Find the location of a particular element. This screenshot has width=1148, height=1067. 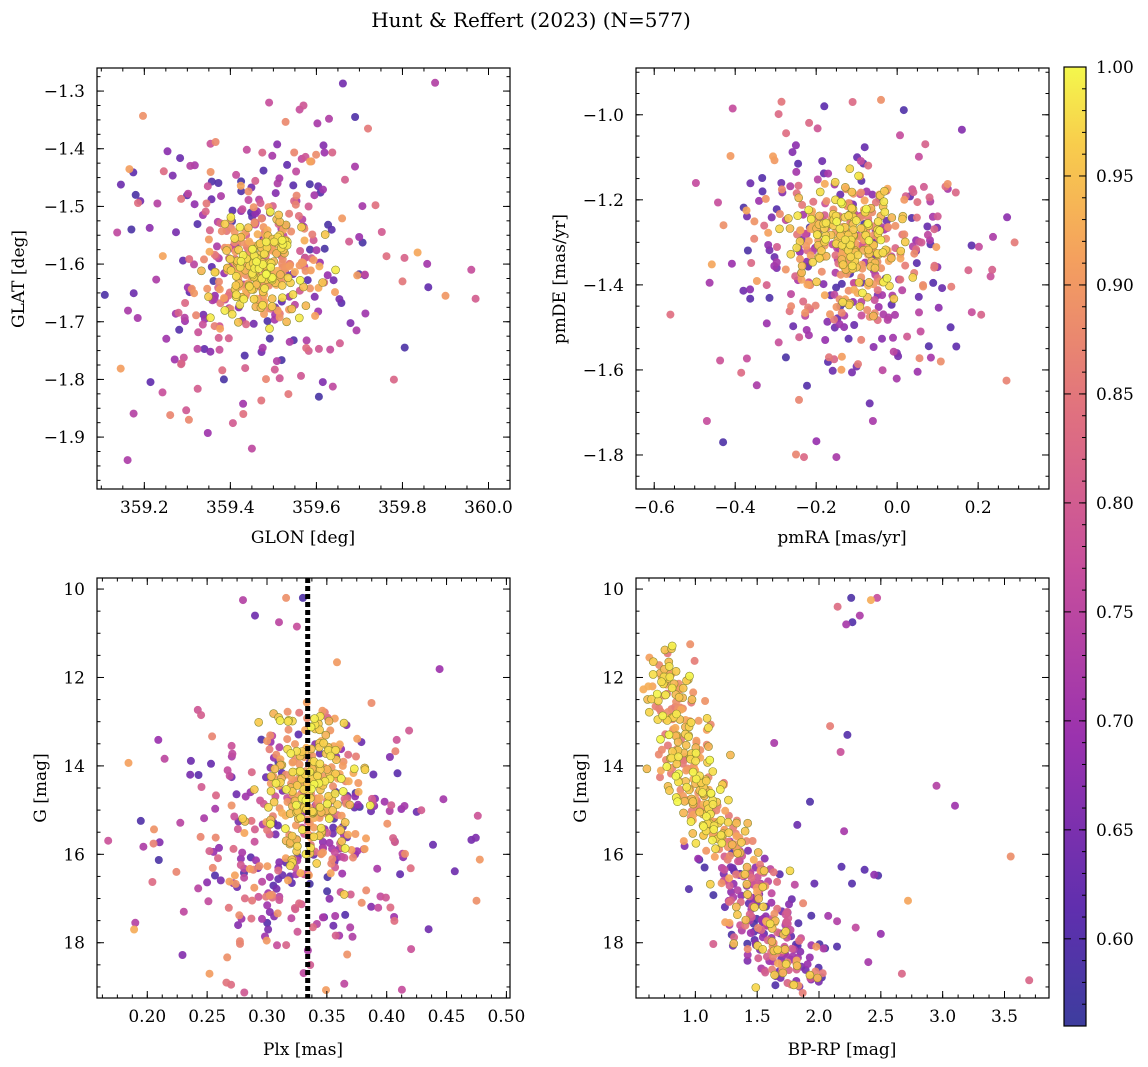

colorbar-tick-label: 0.80 is located at coordinates (1115, 504).